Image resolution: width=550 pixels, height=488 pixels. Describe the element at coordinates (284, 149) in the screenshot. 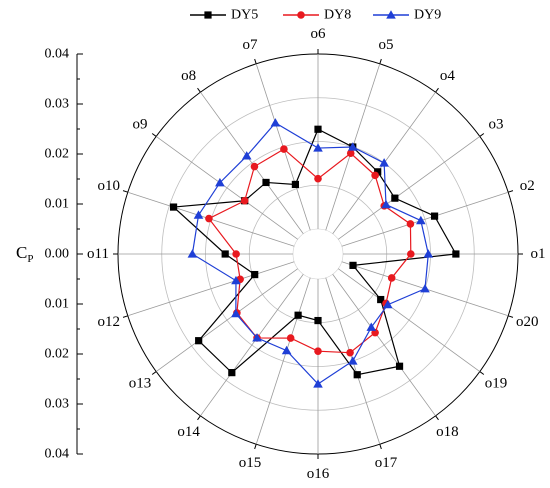

I see `point-DY8-o7` at that location.